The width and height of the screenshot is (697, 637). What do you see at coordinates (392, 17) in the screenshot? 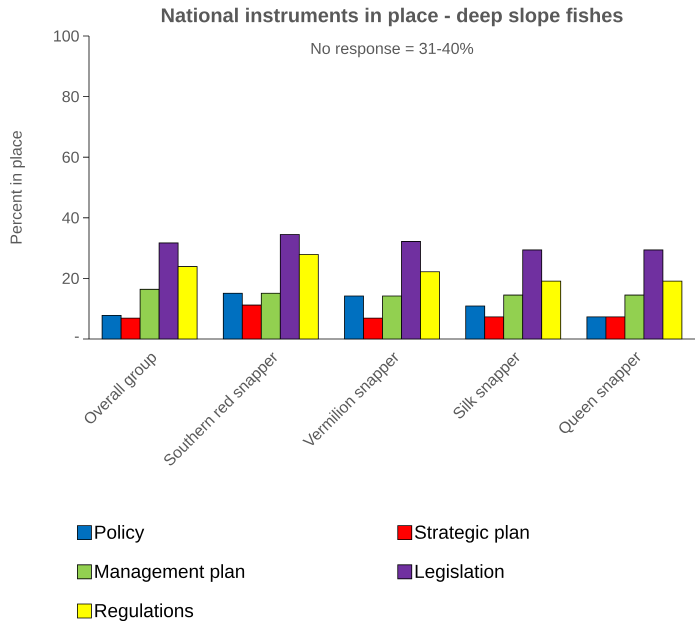
I see `chart-title: National instruments in place - deep slope fishes` at bounding box center [392, 17].